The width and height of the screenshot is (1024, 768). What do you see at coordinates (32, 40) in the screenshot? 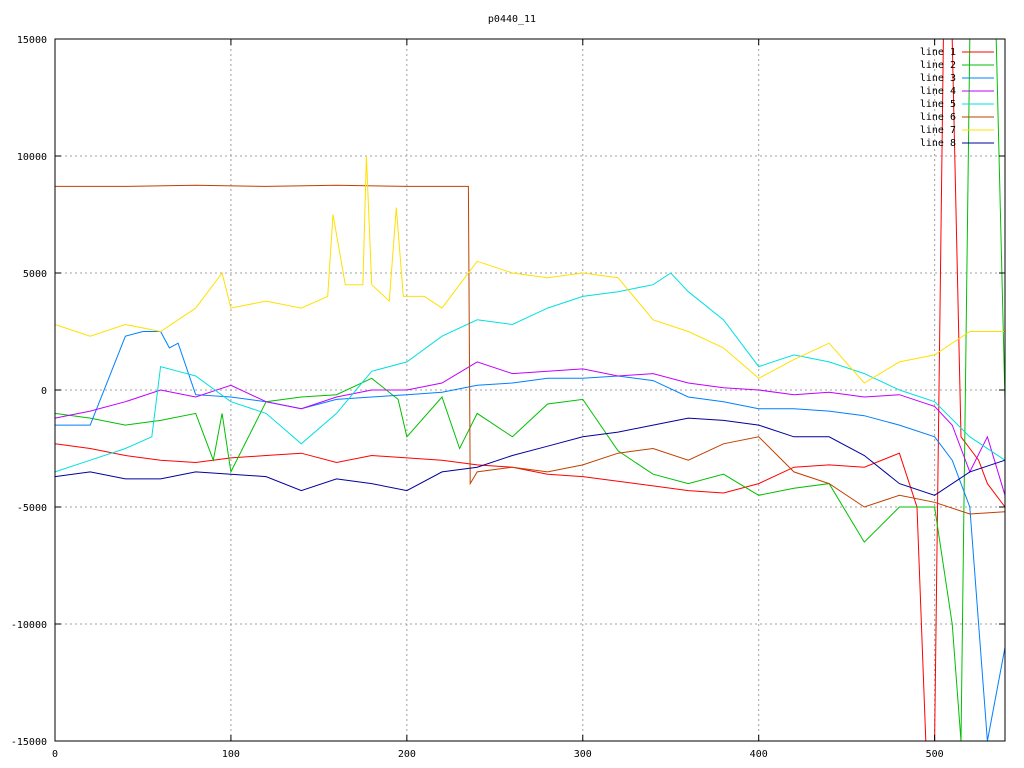
I see `y-tick-label: 15000` at bounding box center [32, 40].